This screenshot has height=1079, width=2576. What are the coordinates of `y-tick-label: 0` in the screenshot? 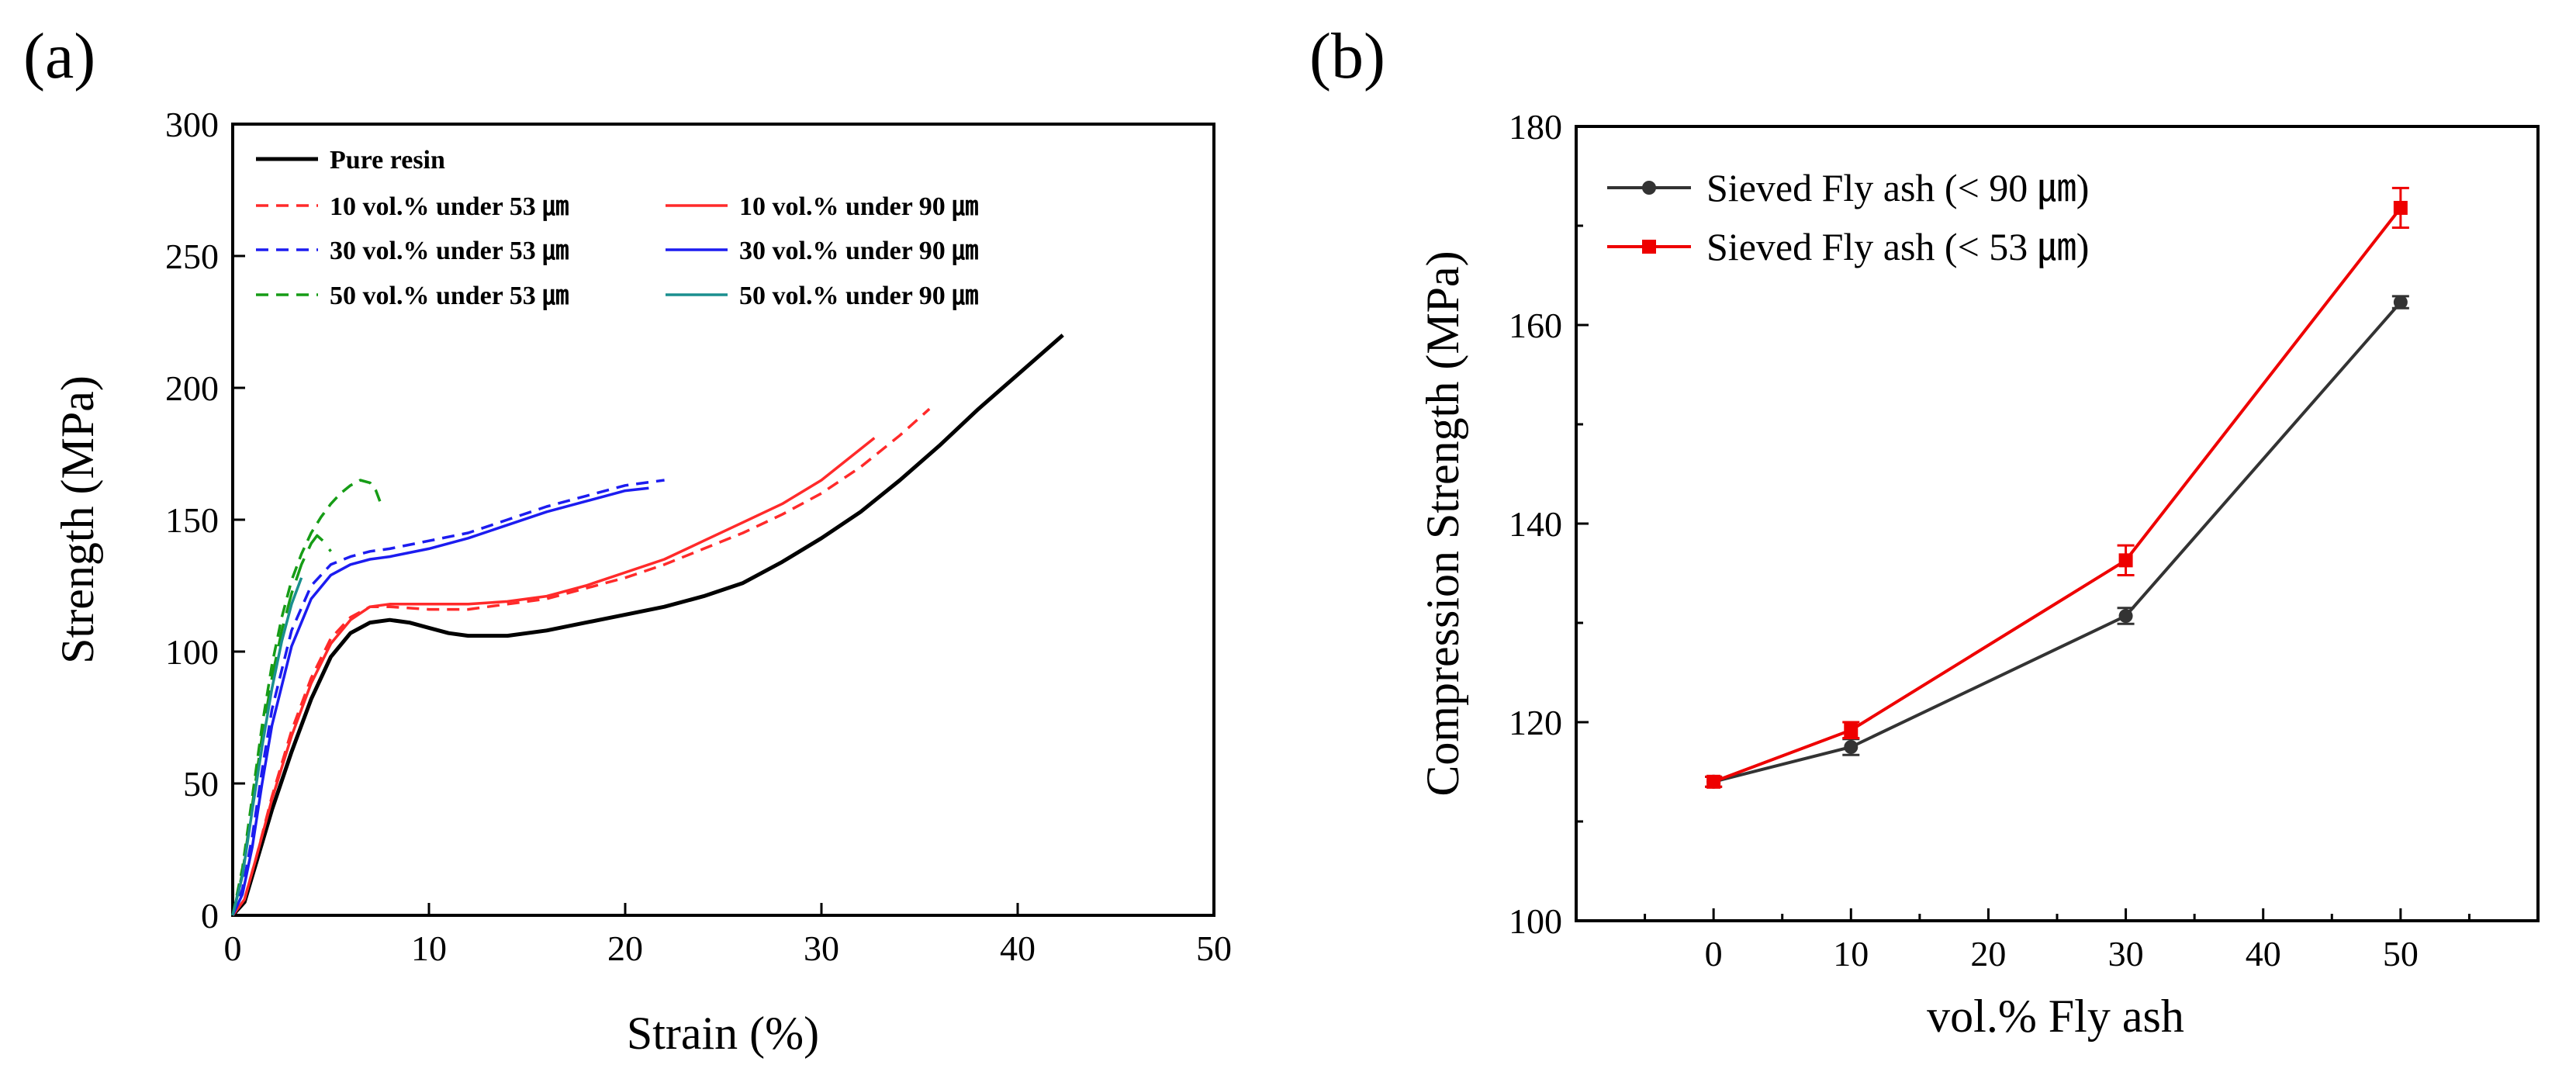 It's located at (210, 915).